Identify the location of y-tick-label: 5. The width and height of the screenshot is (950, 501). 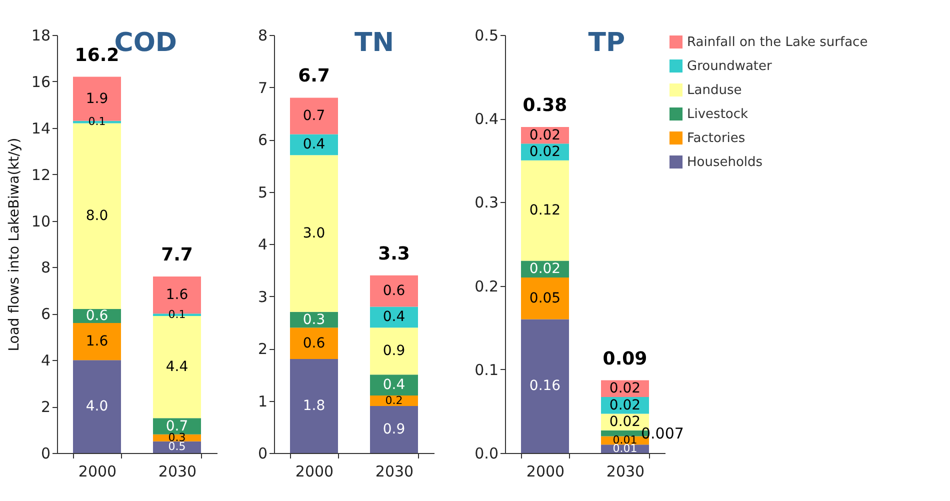
(263, 192).